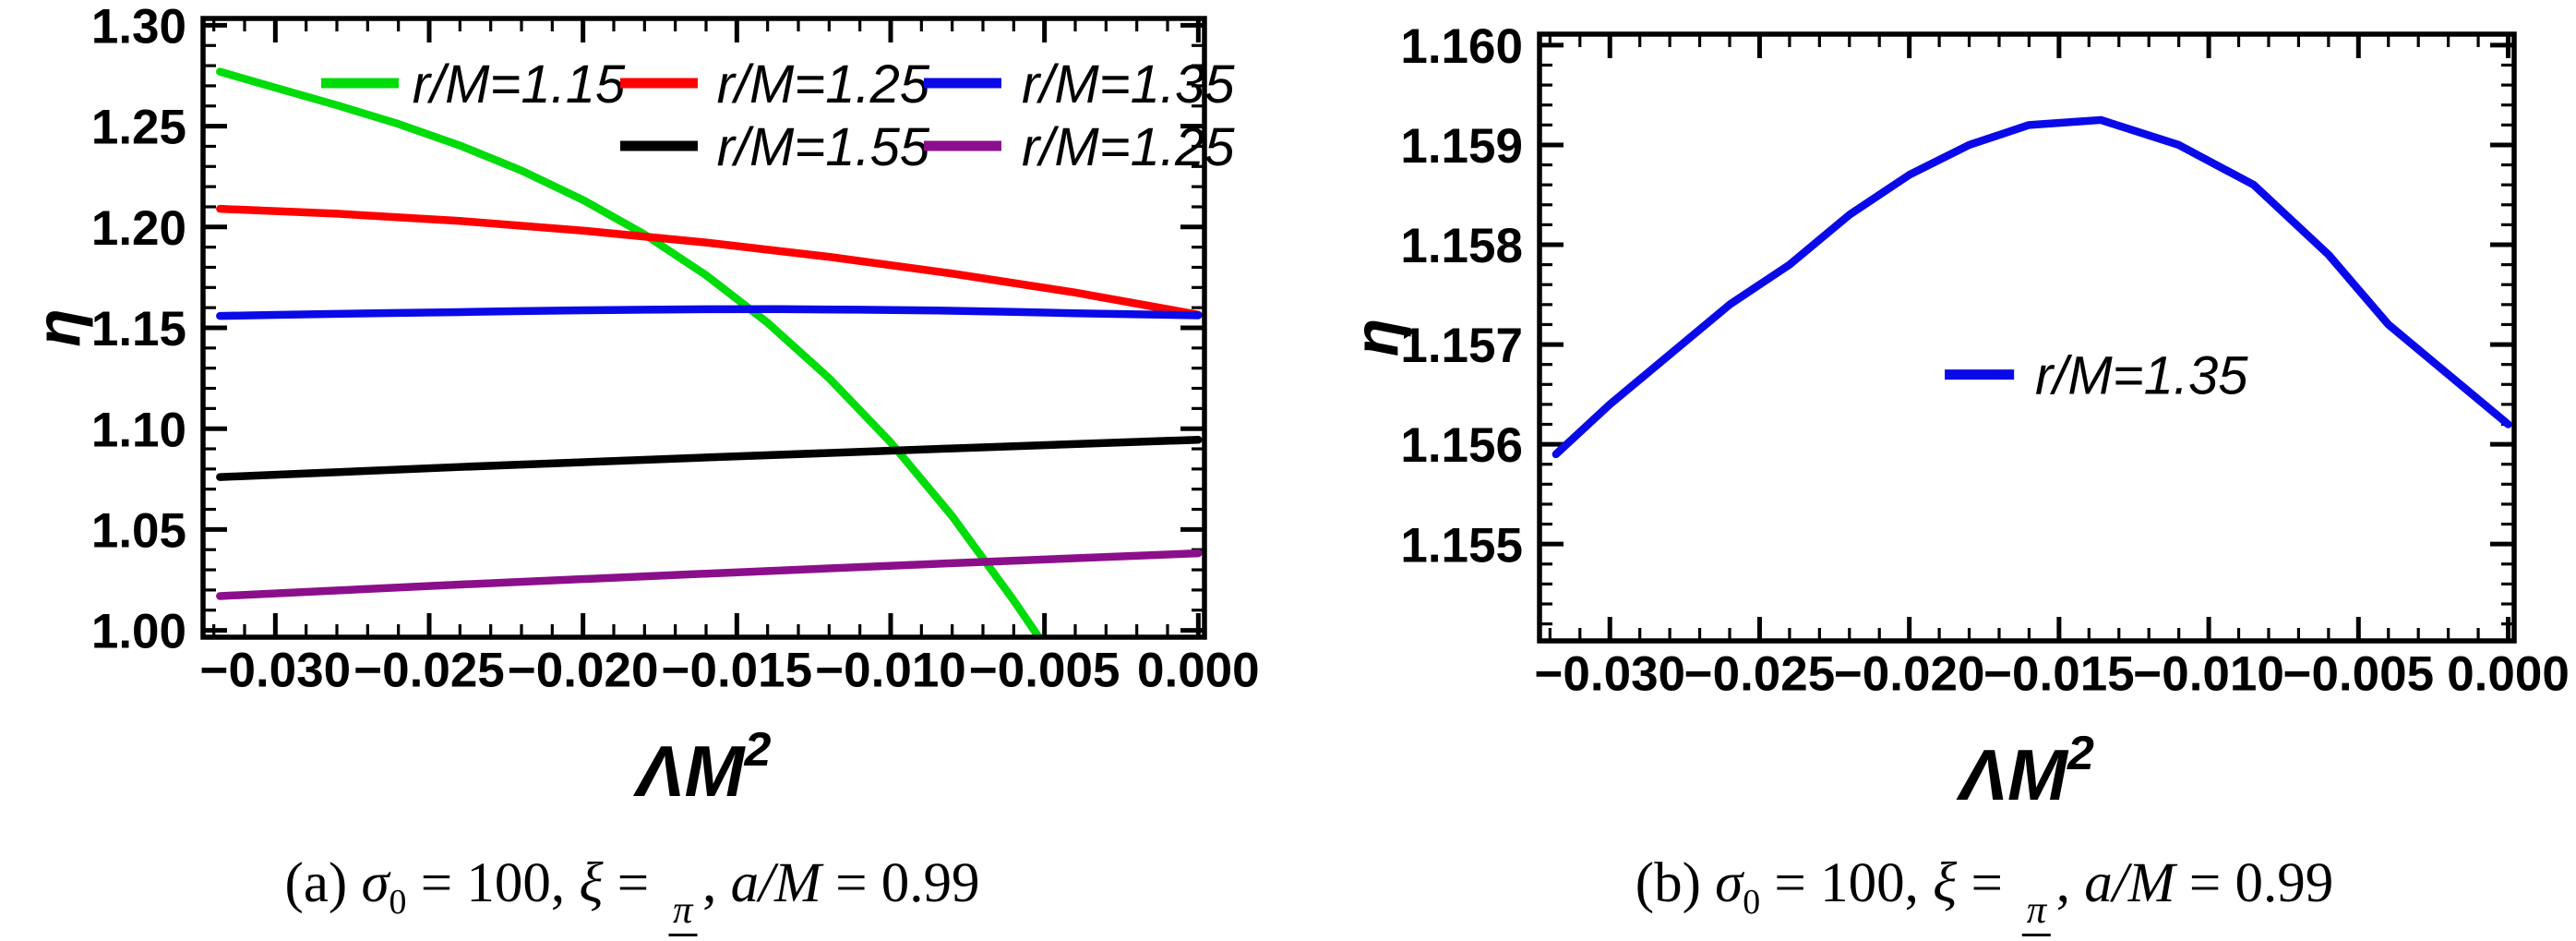 The width and height of the screenshot is (2576, 941). What do you see at coordinates (323, 883) in the screenshot?
I see `caption-text-part: (a)` at bounding box center [323, 883].